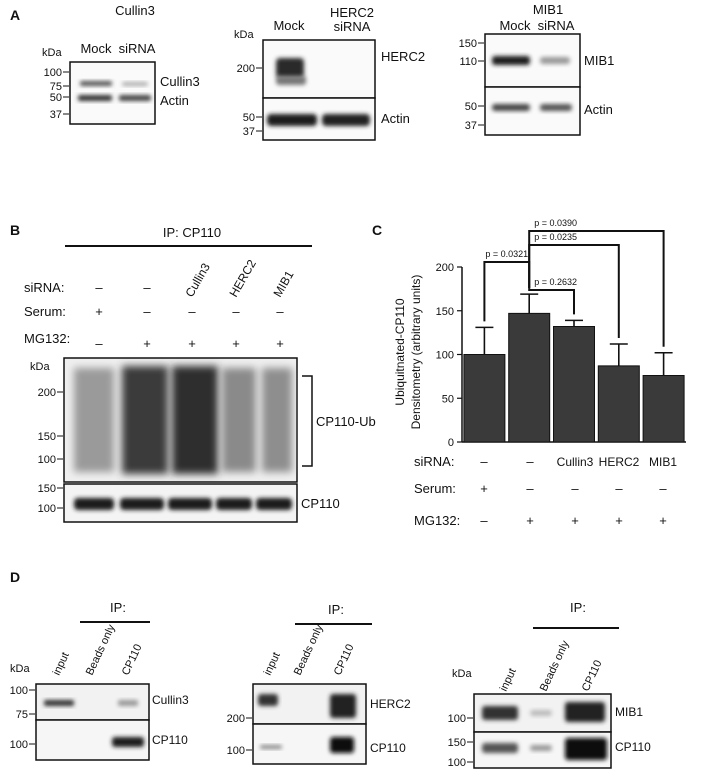 The width and height of the screenshot is (709, 770). Describe the element at coordinates (555, 223) in the screenshot. I see `significance-label: p = 0.0390` at that location.